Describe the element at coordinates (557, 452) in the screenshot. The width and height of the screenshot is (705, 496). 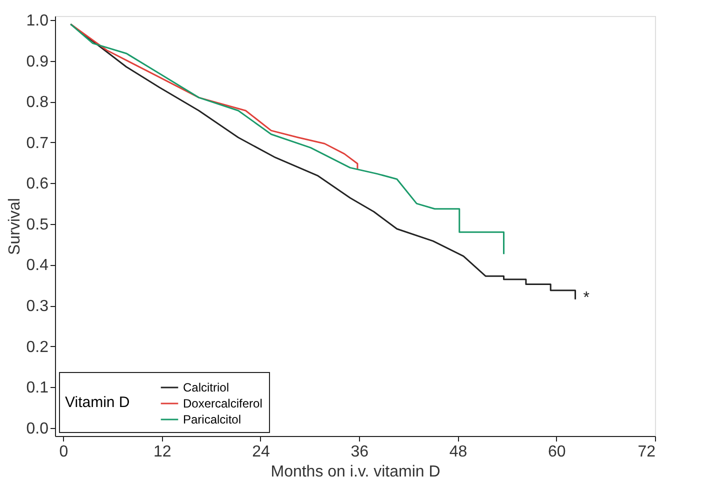
I see `x-tick-label: 60` at that location.